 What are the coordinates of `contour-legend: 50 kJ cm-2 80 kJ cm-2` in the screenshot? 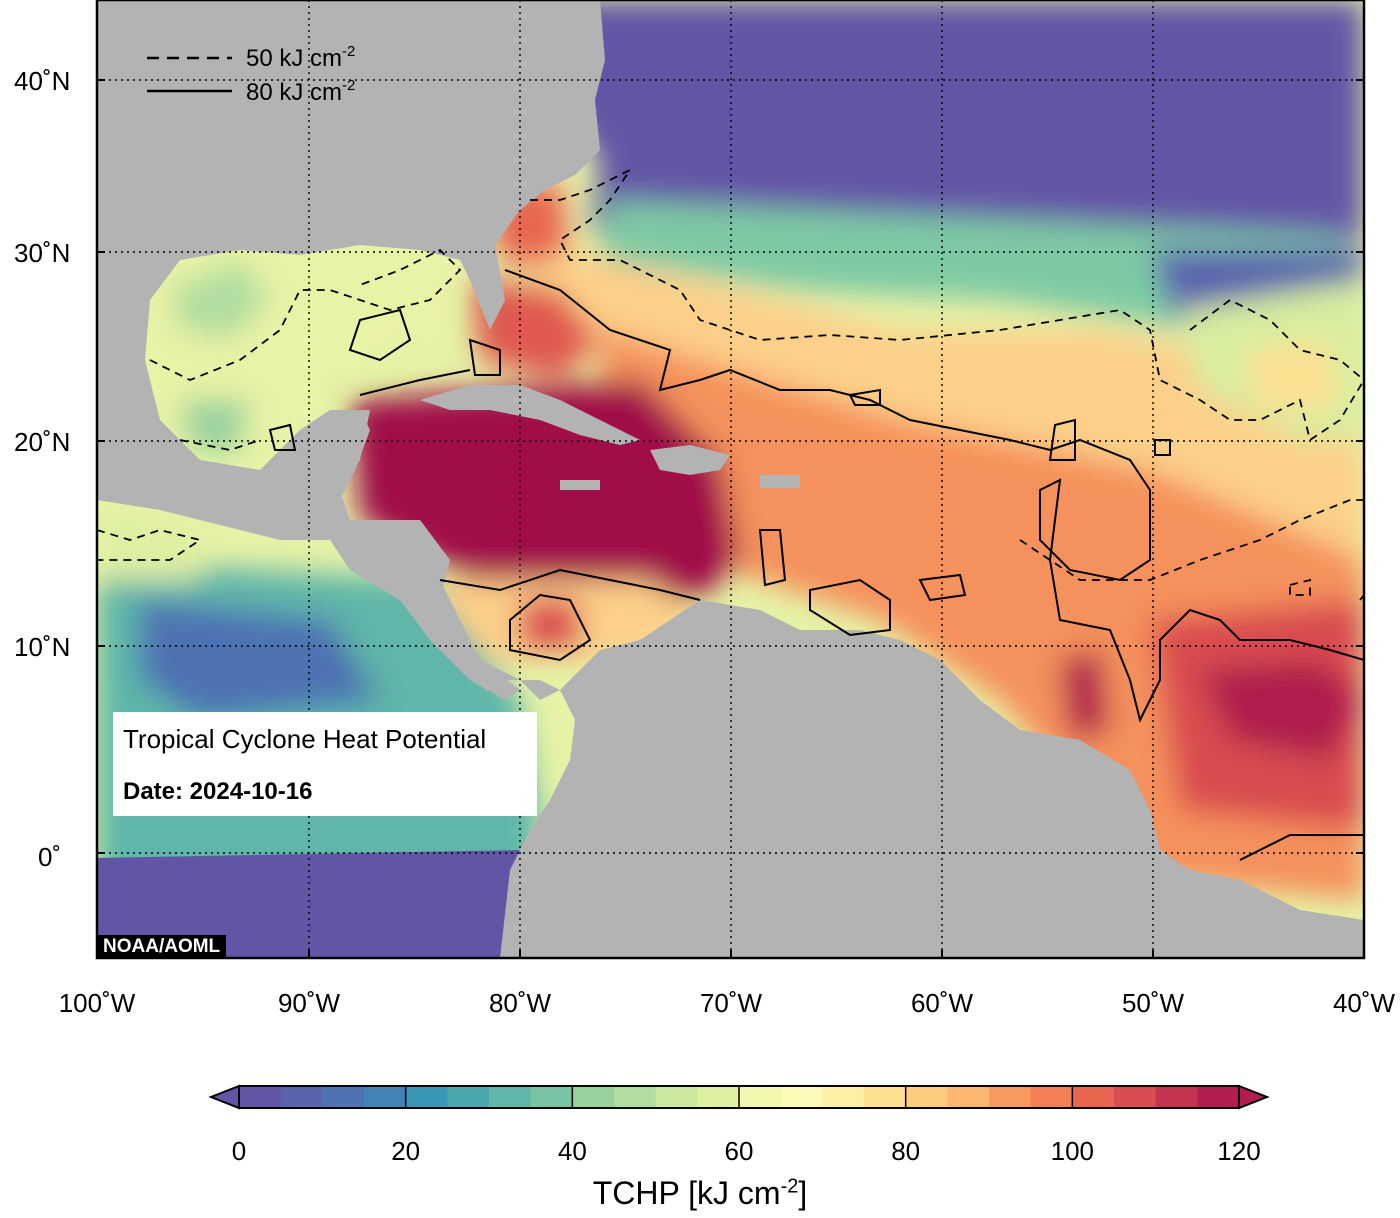 It's located at (251, 74).